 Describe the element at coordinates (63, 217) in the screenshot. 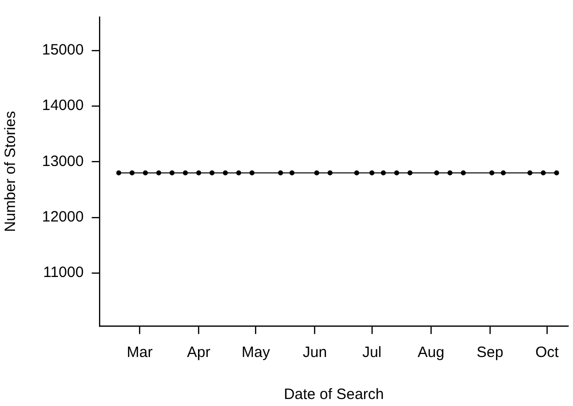

I see `y-tick-label: 12000` at that location.